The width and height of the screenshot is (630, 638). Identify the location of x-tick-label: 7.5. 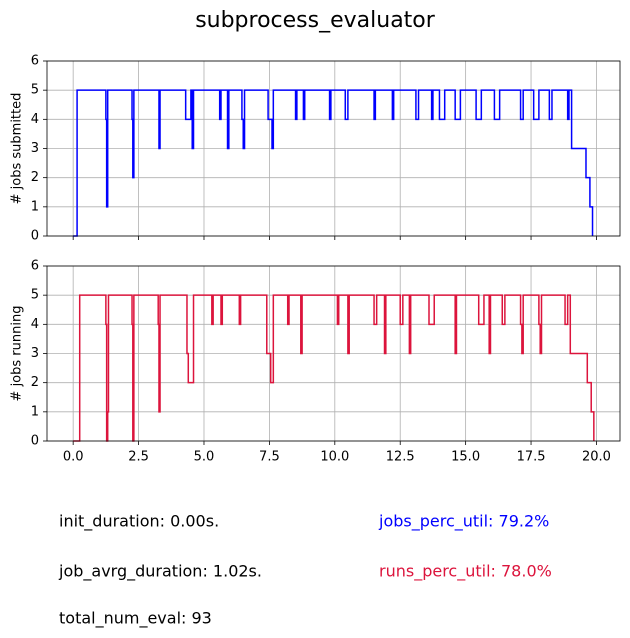
(269, 457).